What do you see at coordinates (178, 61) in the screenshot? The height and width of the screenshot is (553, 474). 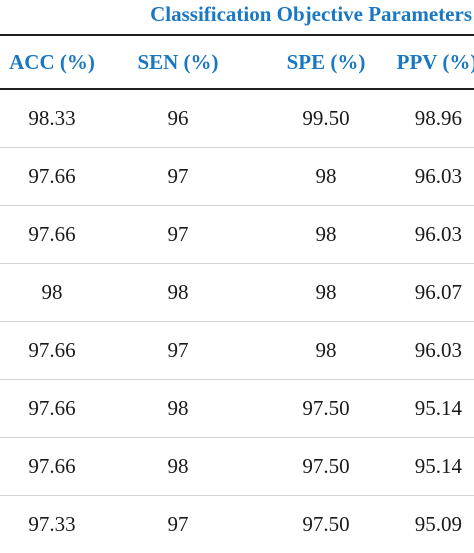 I see `column-header-sen: SEN (%)` at bounding box center [178, 61].